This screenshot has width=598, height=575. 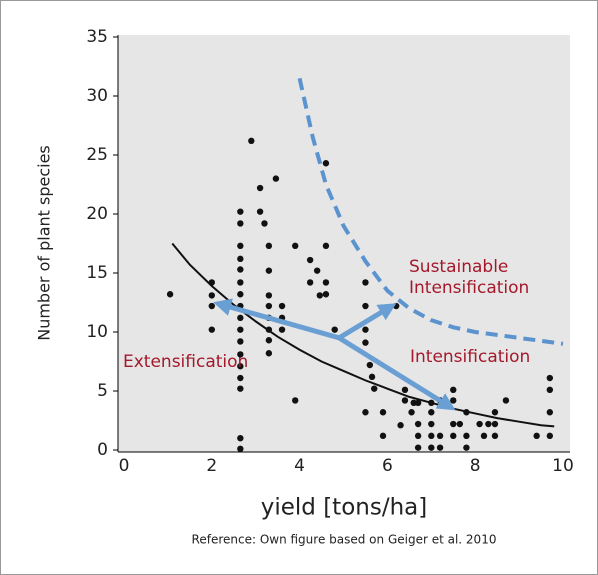 What do you see at coordinates (97, 155) in the screenshot?
I see `y-tick-label: 25` at bounding box center [97, 155].